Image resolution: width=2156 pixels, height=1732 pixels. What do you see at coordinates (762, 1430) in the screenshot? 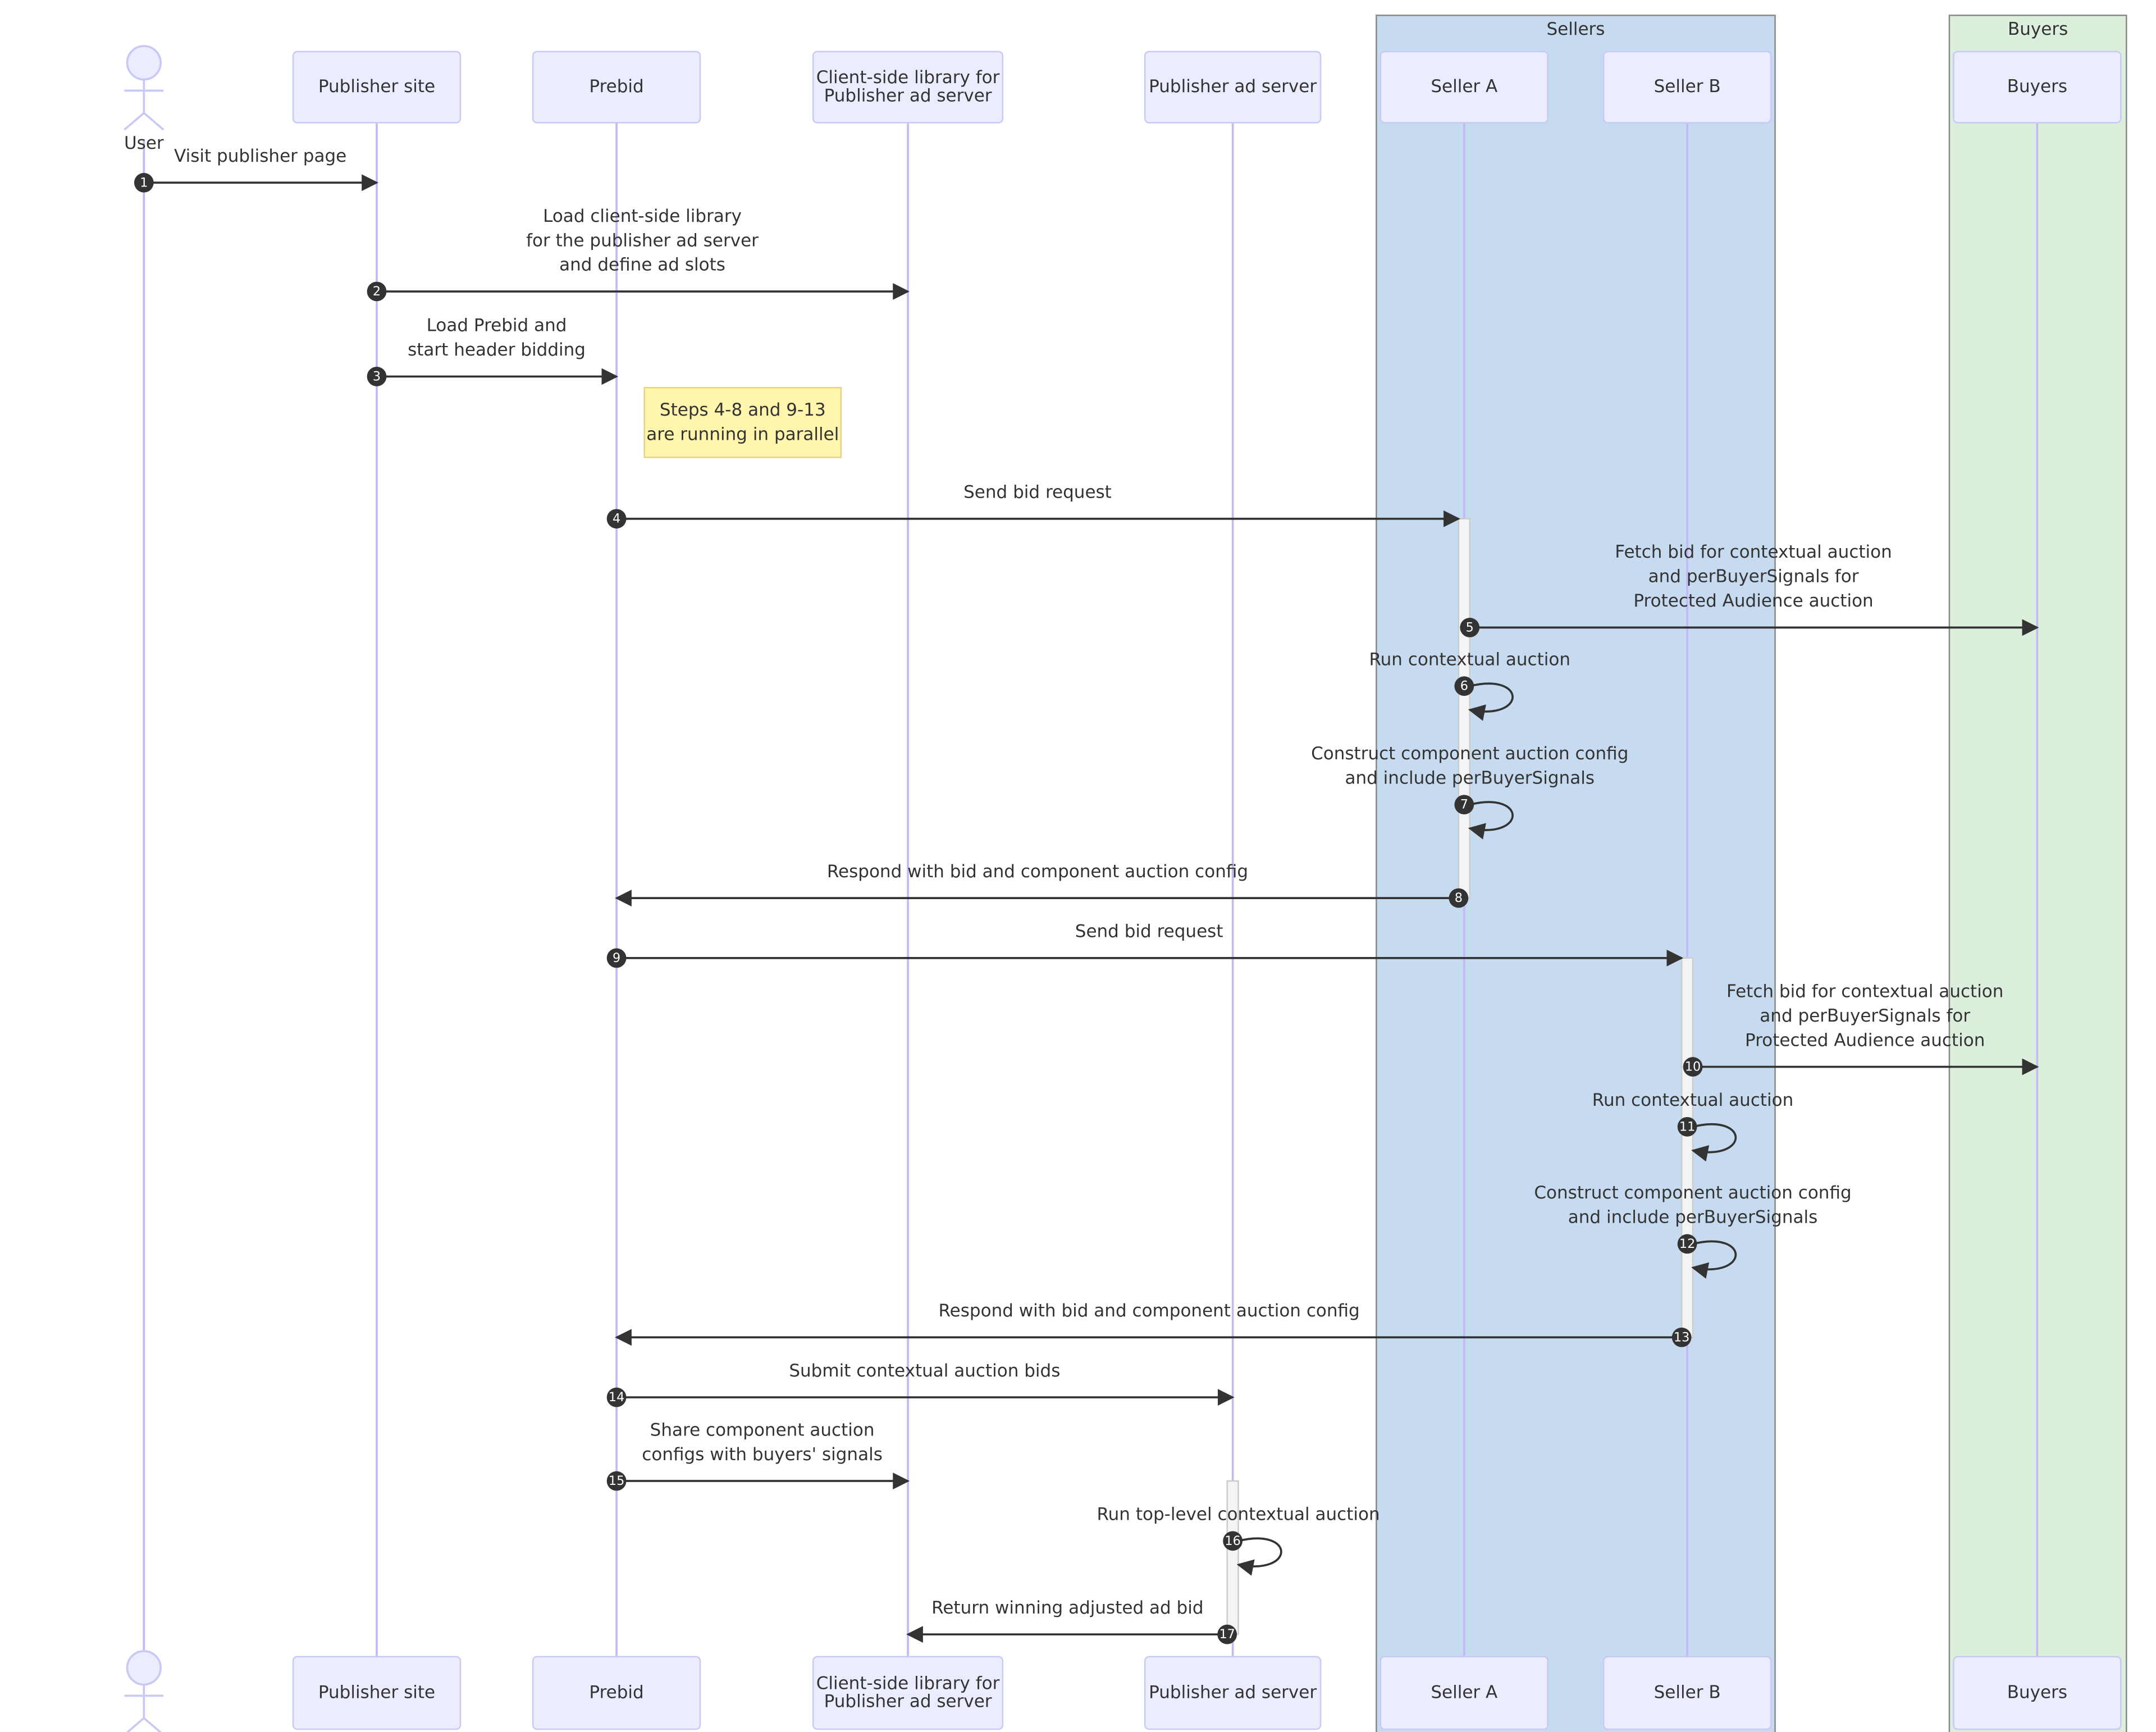
I see `message-label: Share component auction` at bounding box center [762, 1430].